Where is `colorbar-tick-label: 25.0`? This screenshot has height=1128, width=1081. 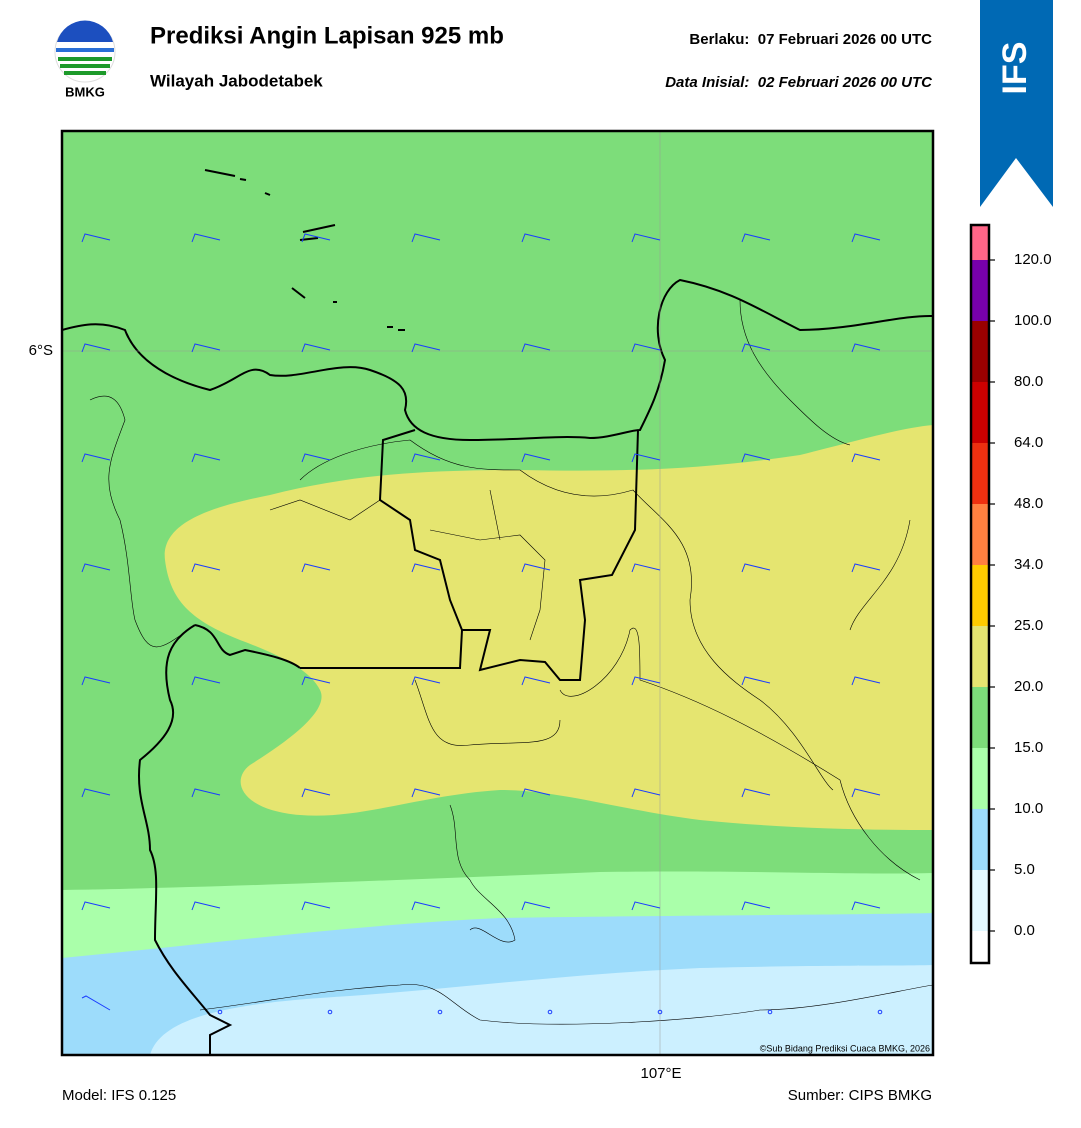
colorbar-tick-label: 25.0 is located at coordinates (1028, 625).